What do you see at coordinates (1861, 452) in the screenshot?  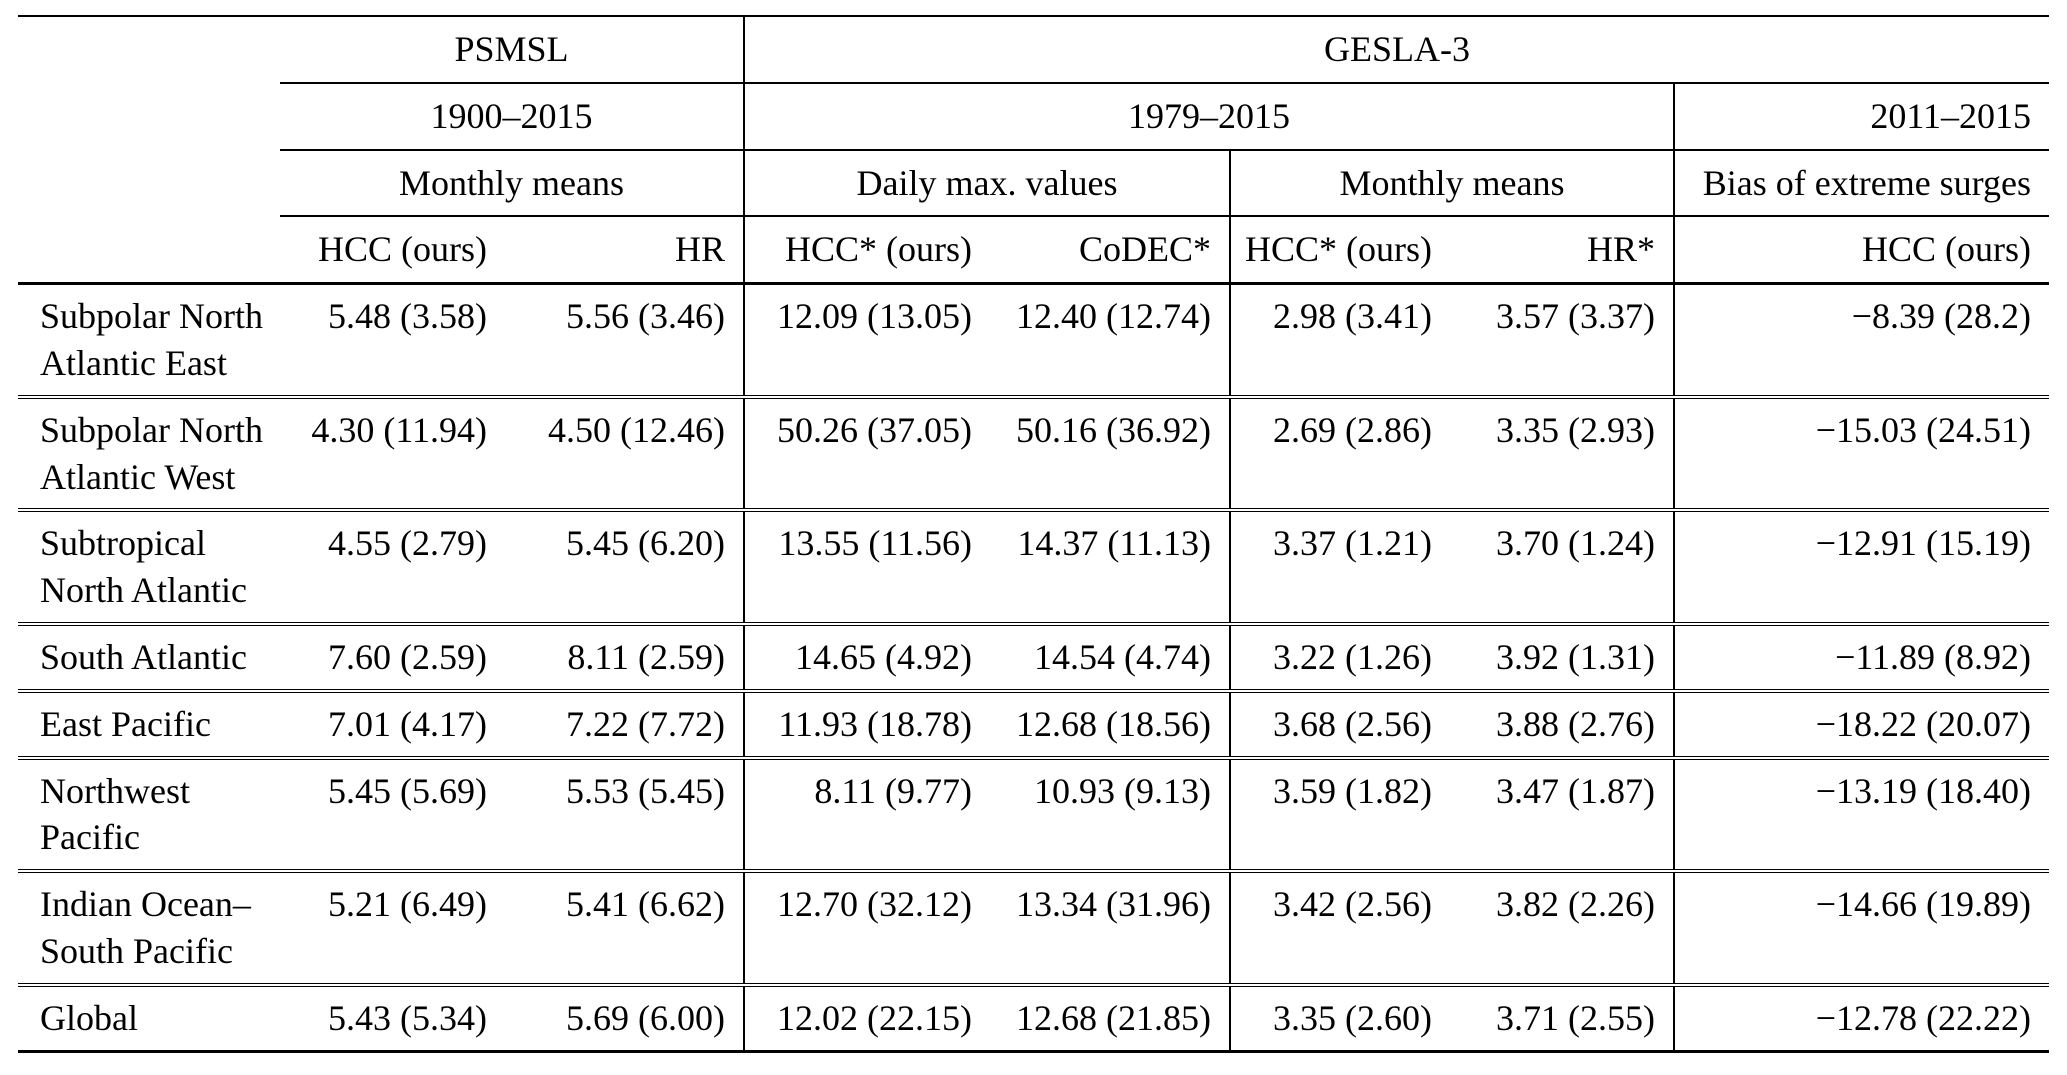 I see `value-cell: −15.03 (24.51)` at bounding box center [1861, 452].